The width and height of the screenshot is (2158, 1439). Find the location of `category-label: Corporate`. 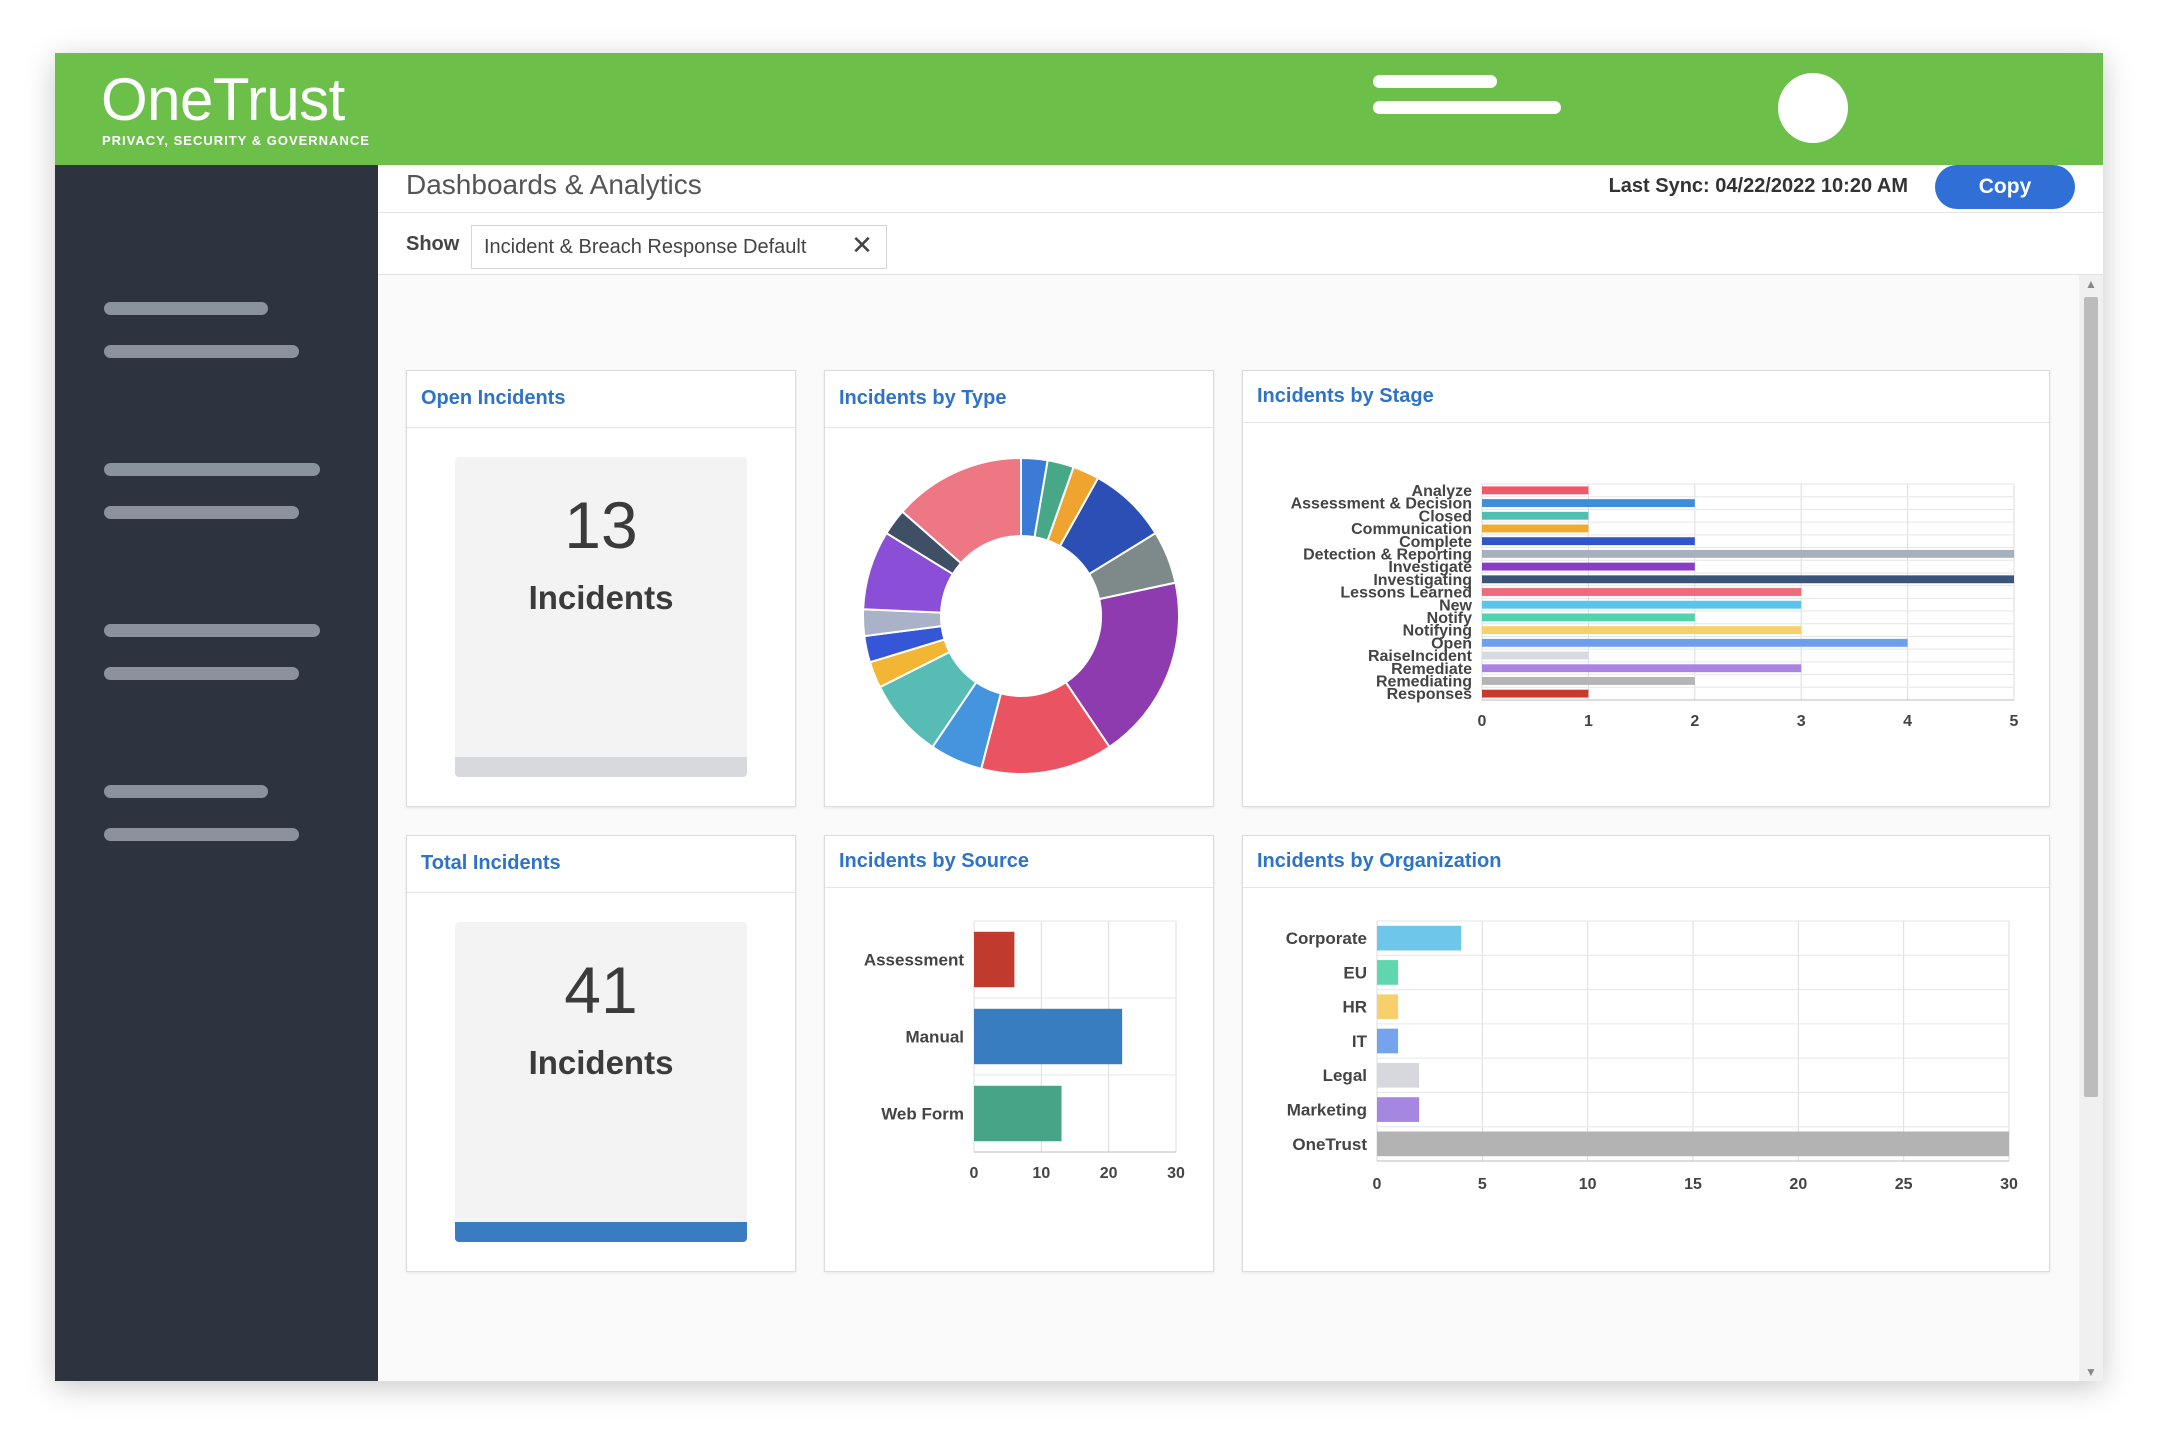

category-label: Corporate is located at coordinates (1326, 938).